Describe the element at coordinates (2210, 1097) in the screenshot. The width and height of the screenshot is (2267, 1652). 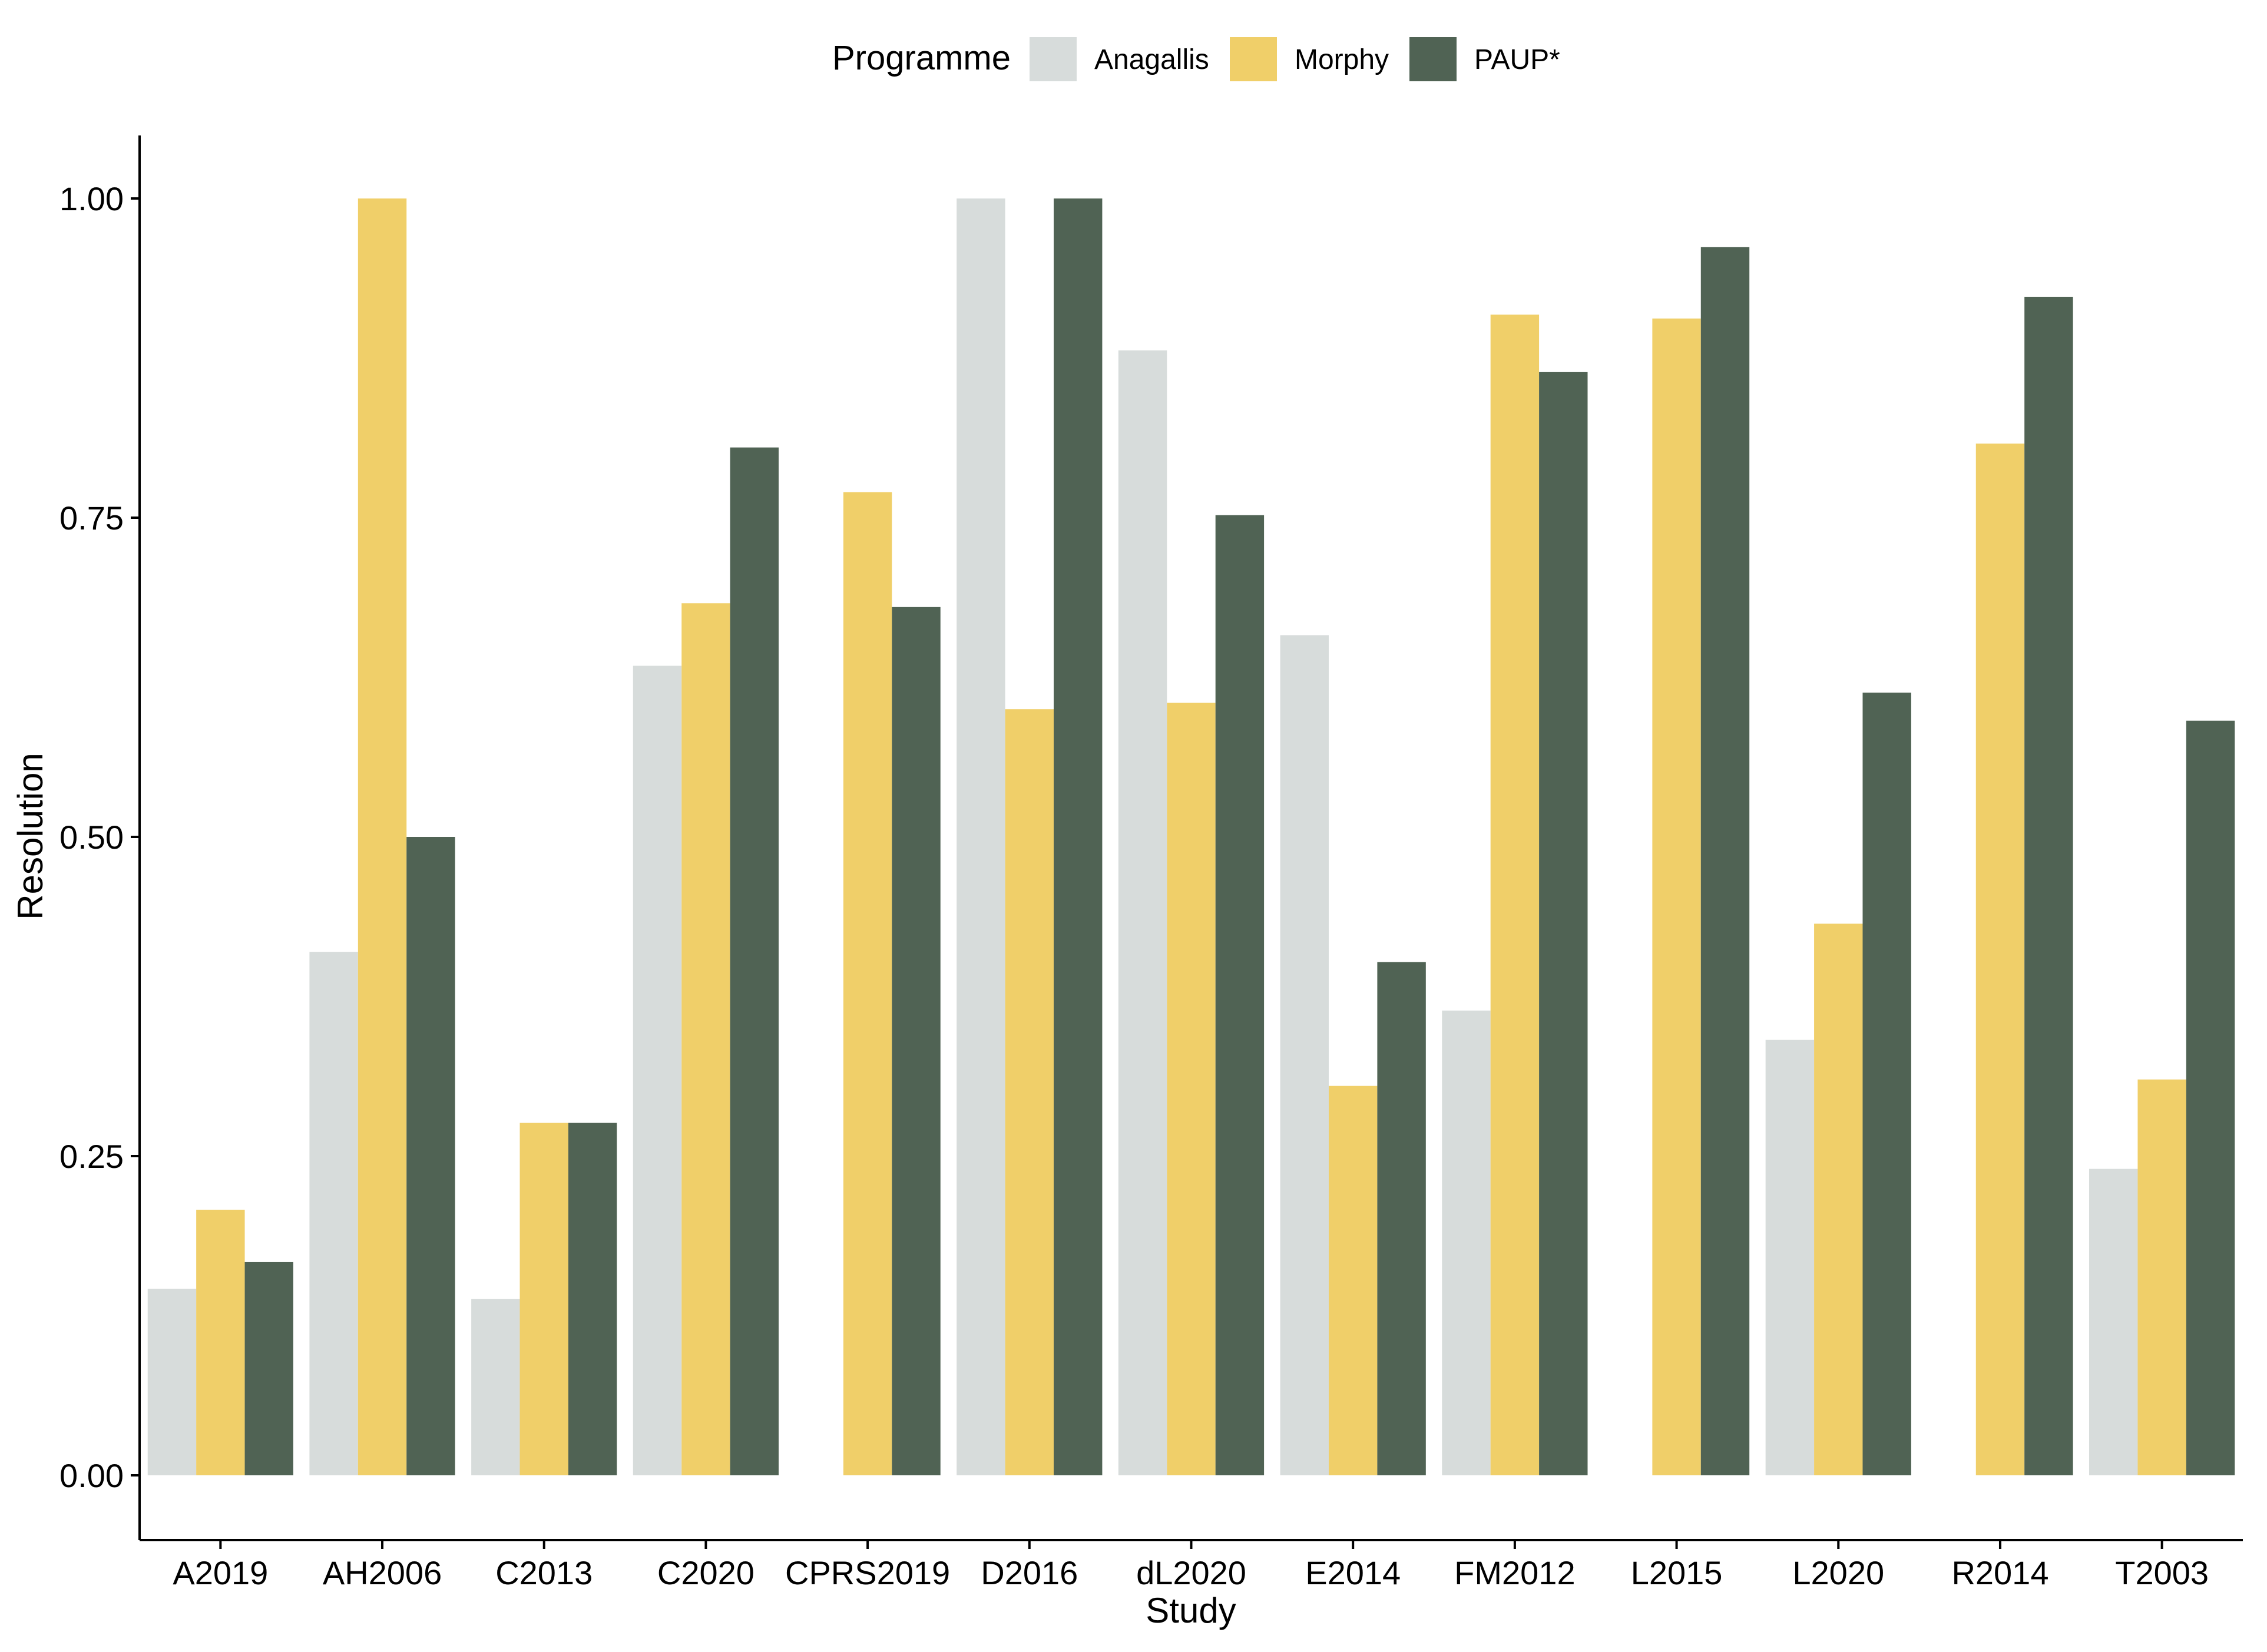
I see `bar-T2003-PAUP` at that location.